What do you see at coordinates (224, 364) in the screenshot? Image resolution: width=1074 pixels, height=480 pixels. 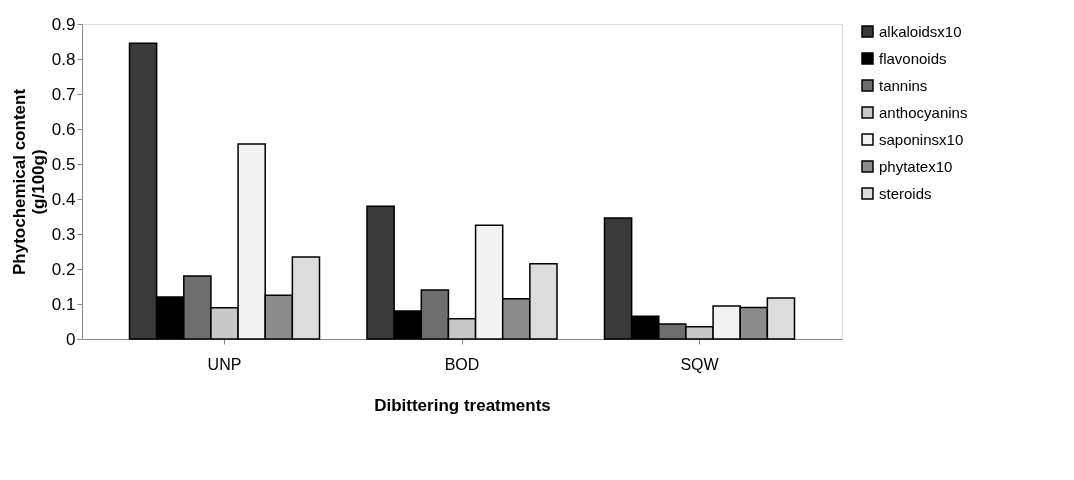 I see `x-tick-label: UNP` at bounding box center [224, 364].